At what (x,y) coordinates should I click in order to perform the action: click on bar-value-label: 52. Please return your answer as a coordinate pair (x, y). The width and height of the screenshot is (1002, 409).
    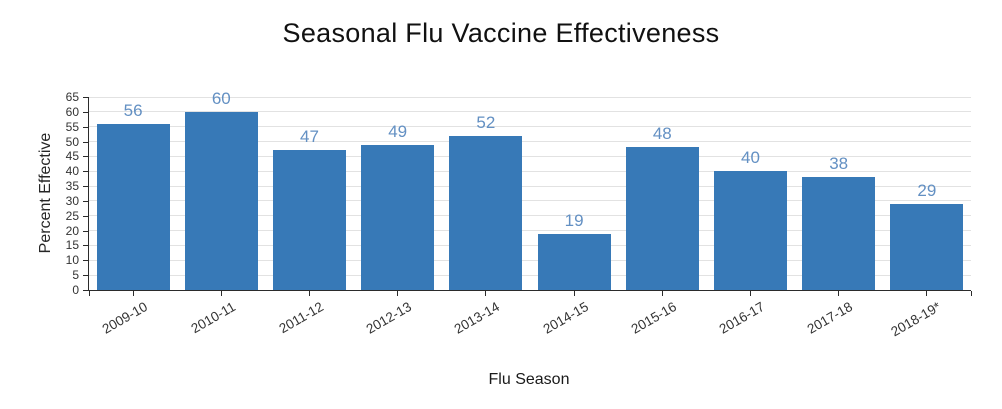
    Looking at the image, I should click on (486, 122).